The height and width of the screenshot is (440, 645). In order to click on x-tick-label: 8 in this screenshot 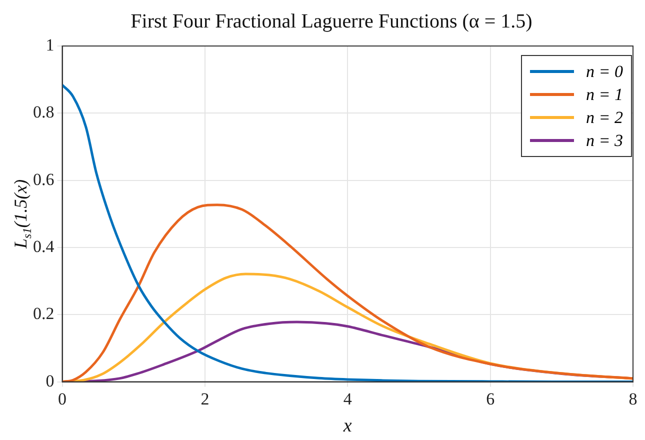, I will do `click(633, 398)`.